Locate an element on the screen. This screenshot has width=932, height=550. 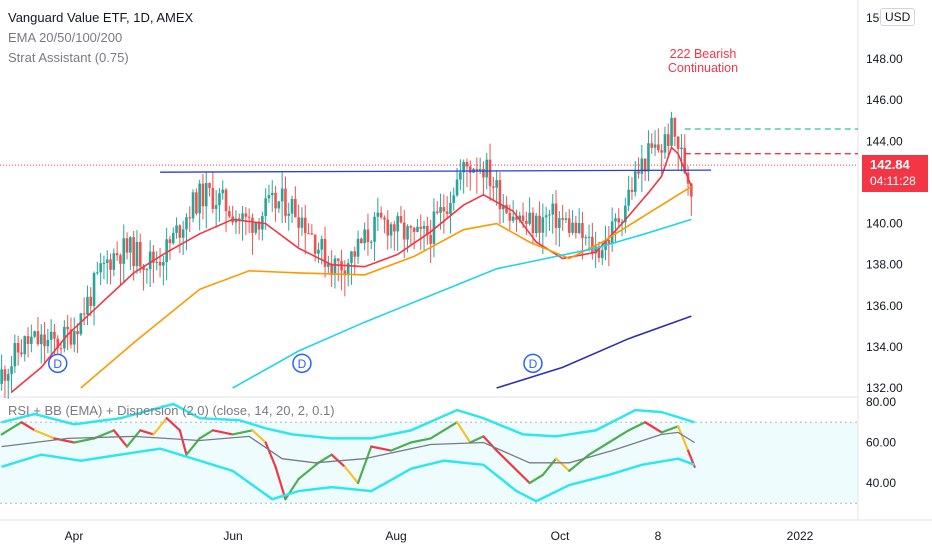
x-tick-label: Apr is located at coordinates (74, 536).